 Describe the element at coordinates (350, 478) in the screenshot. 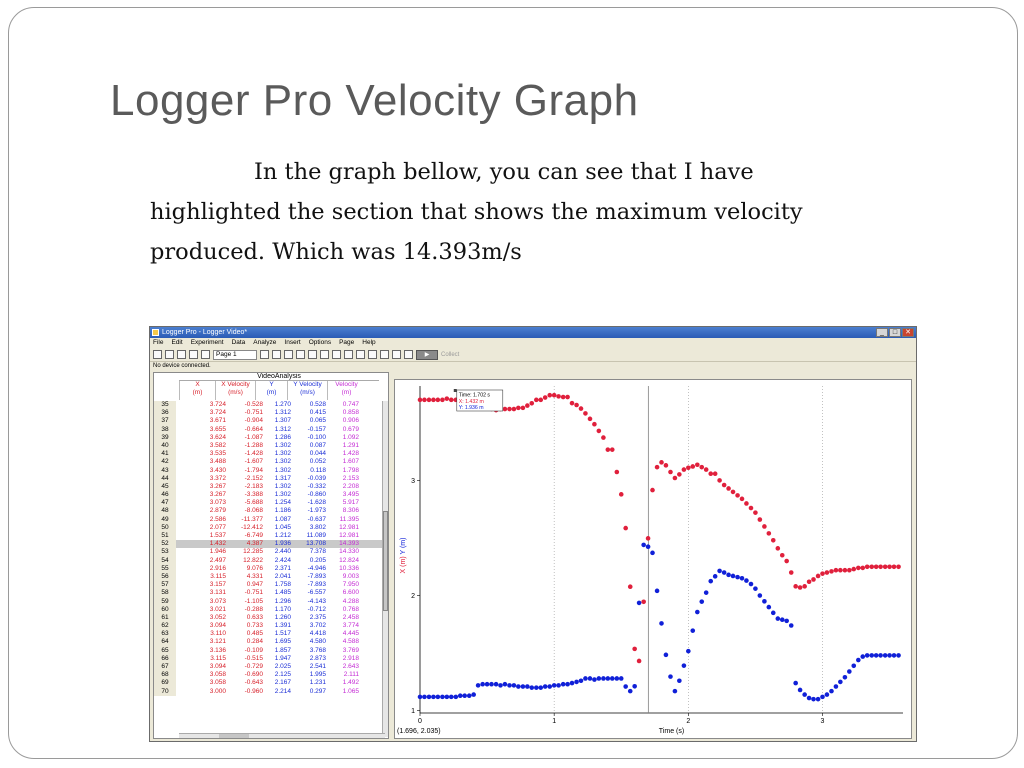

I see `table-cell: 2.153` at that location.